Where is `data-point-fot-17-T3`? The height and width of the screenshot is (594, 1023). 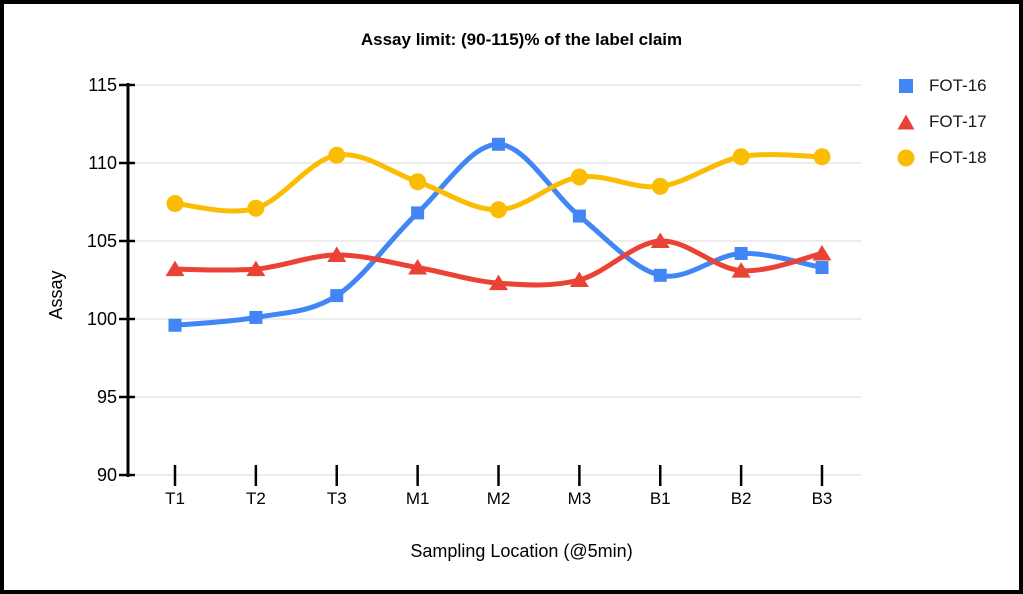
data-point-fot-17-T3 is located at coordinates (337, 254).